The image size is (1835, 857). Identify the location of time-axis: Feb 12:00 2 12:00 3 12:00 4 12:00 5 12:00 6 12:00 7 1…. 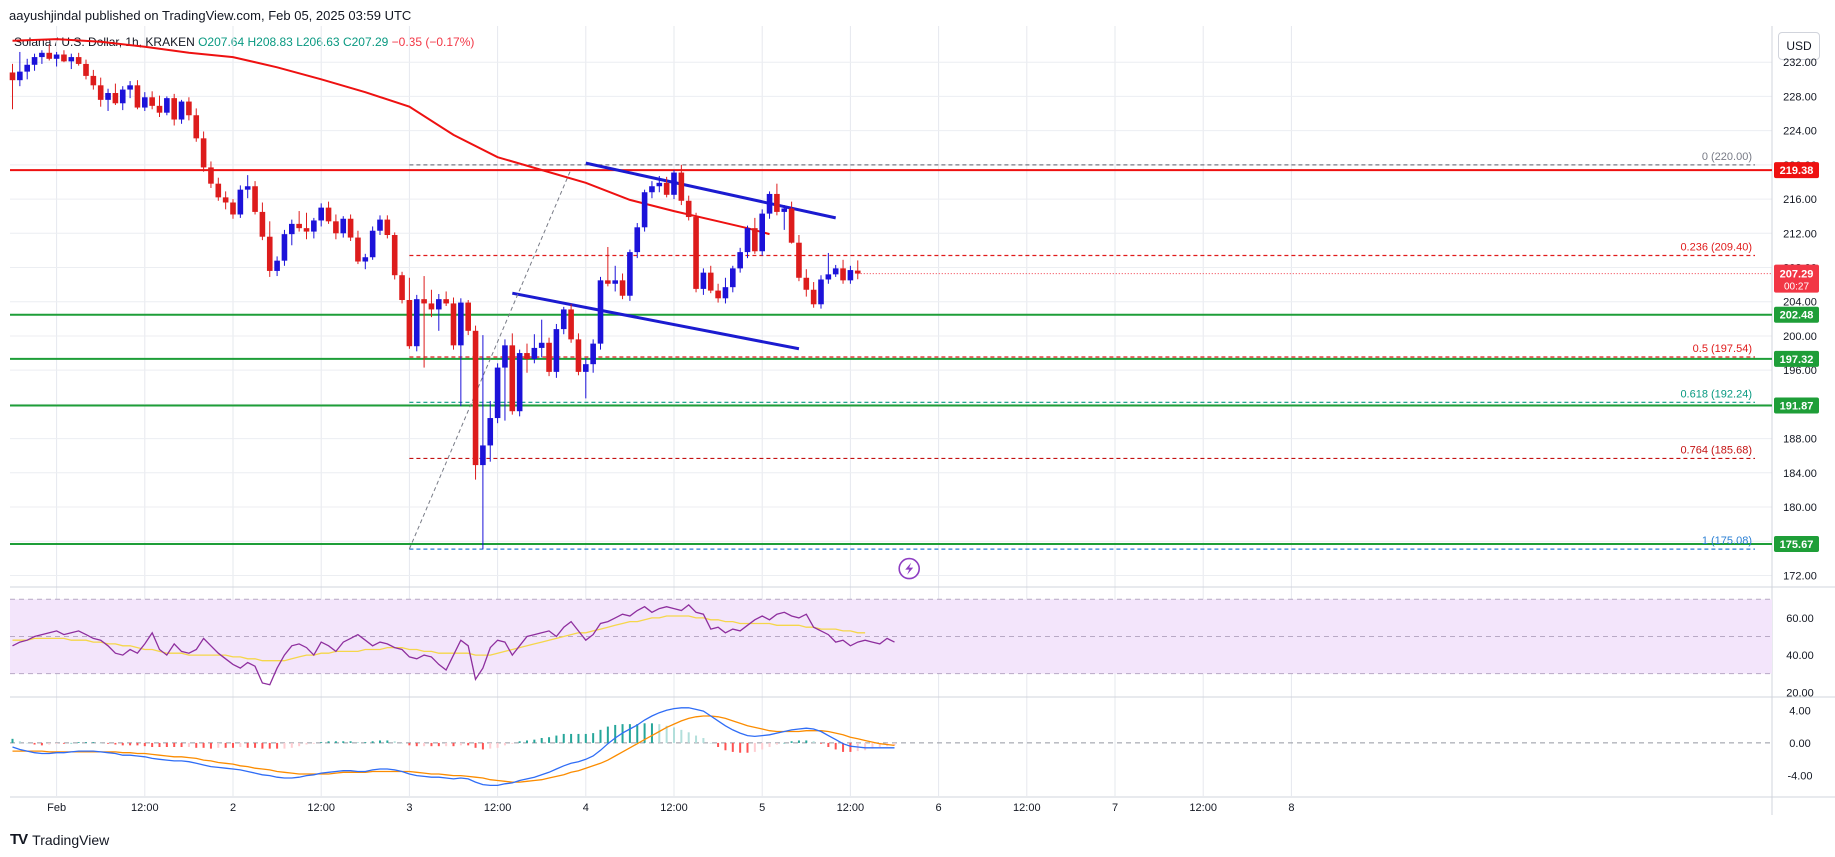
(670, 808).